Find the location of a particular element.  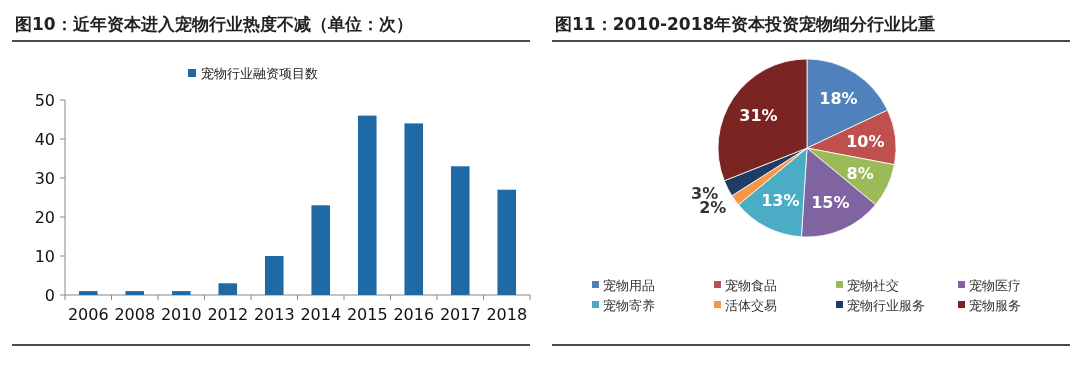

data-label: 13% is located at coordinates (780, 201).